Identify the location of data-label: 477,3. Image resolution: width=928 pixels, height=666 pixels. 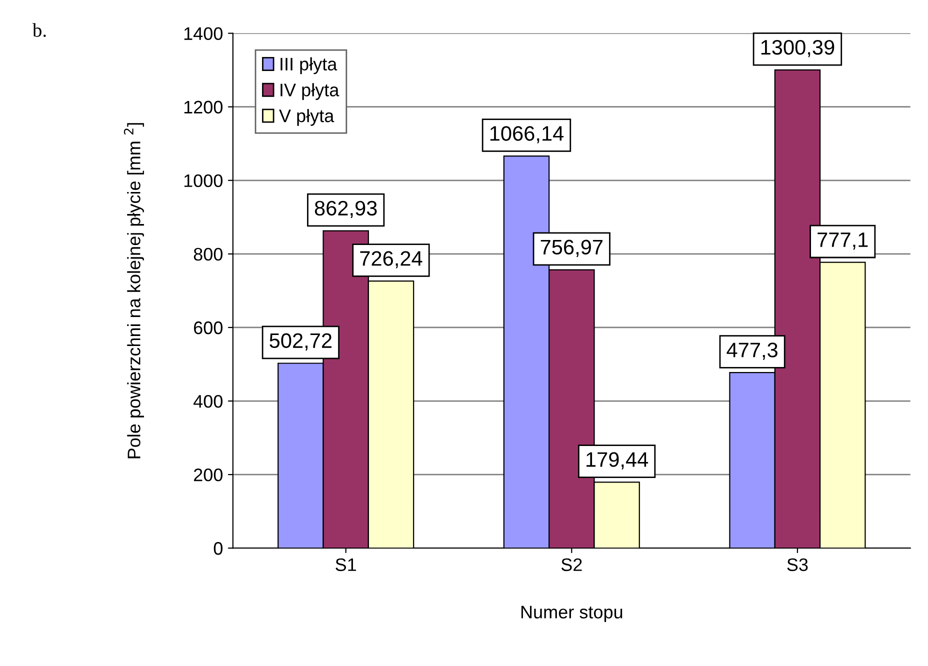
(752, 351).